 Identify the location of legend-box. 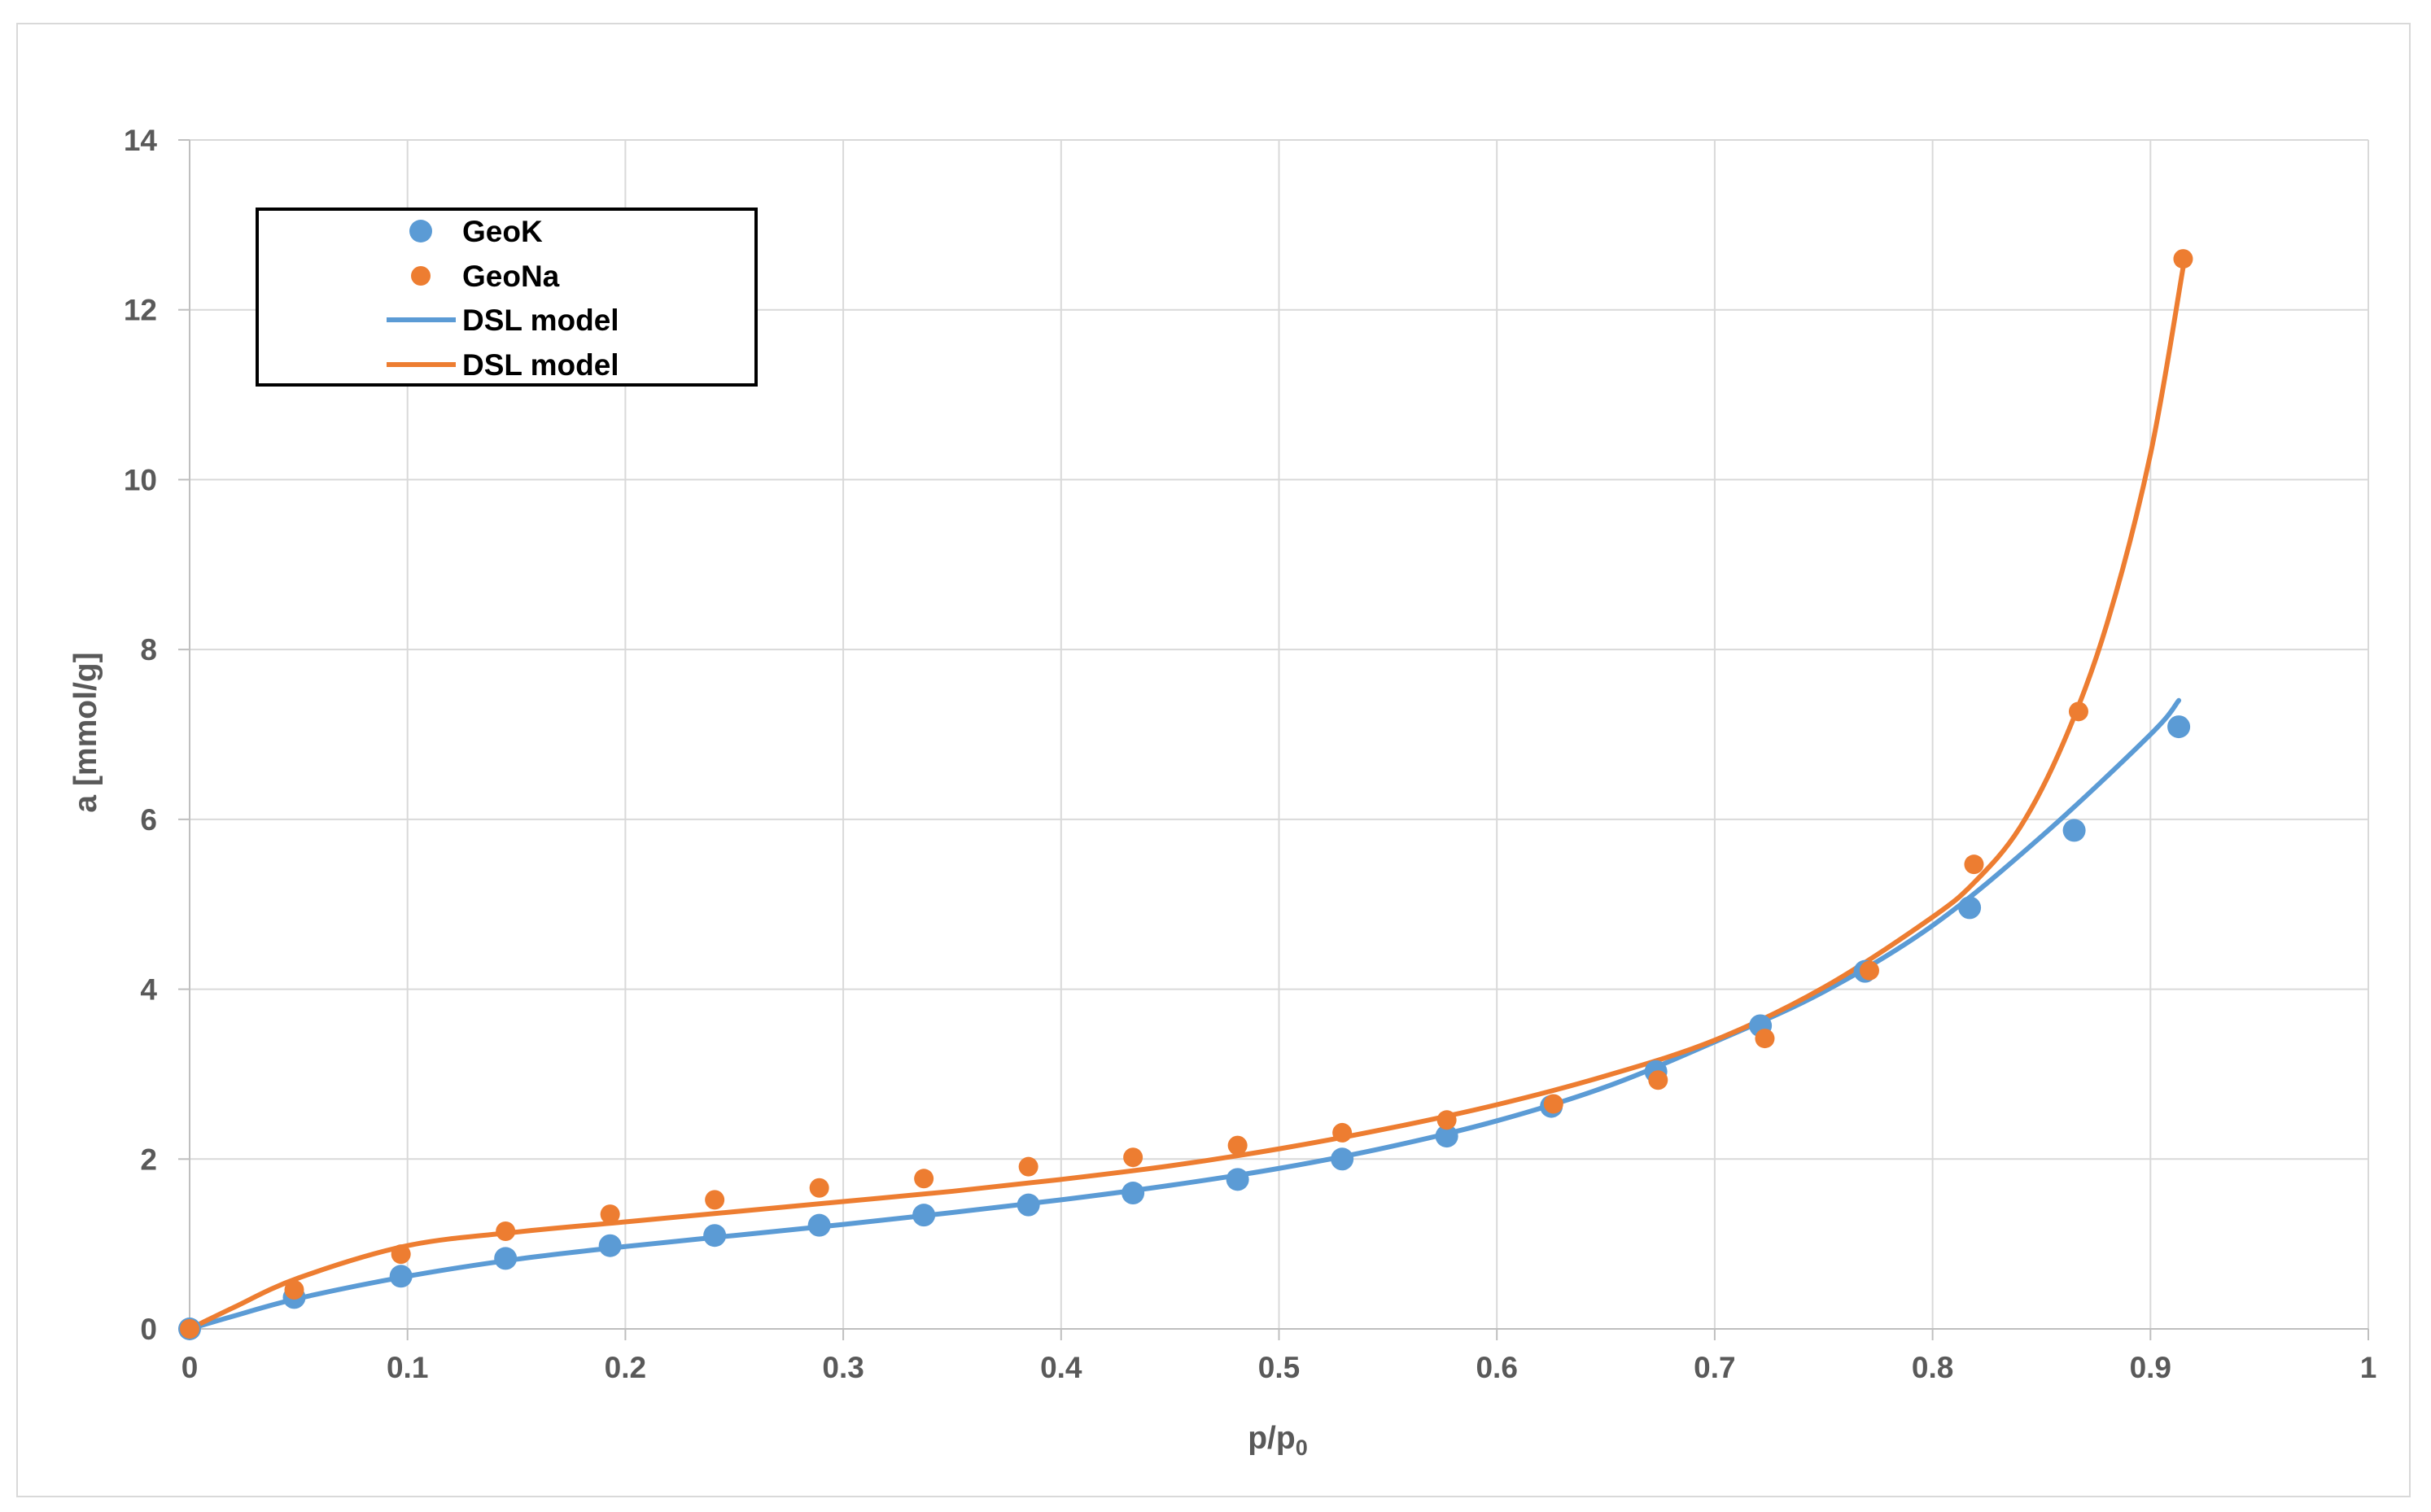
(507, 297).